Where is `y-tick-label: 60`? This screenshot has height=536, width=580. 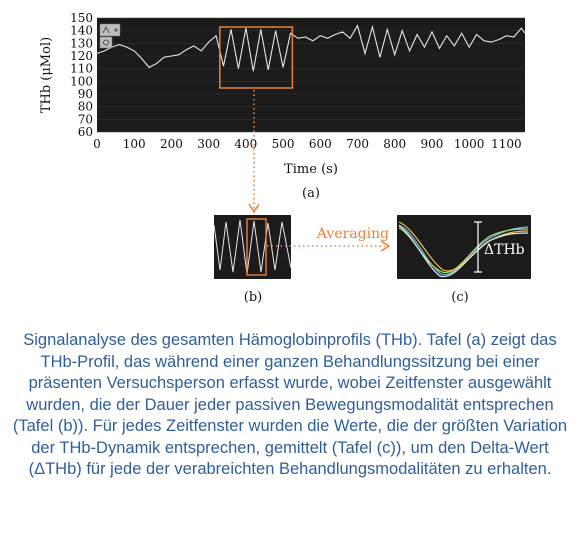
y-tick-label: 60 is located at coordinates (85, 132).